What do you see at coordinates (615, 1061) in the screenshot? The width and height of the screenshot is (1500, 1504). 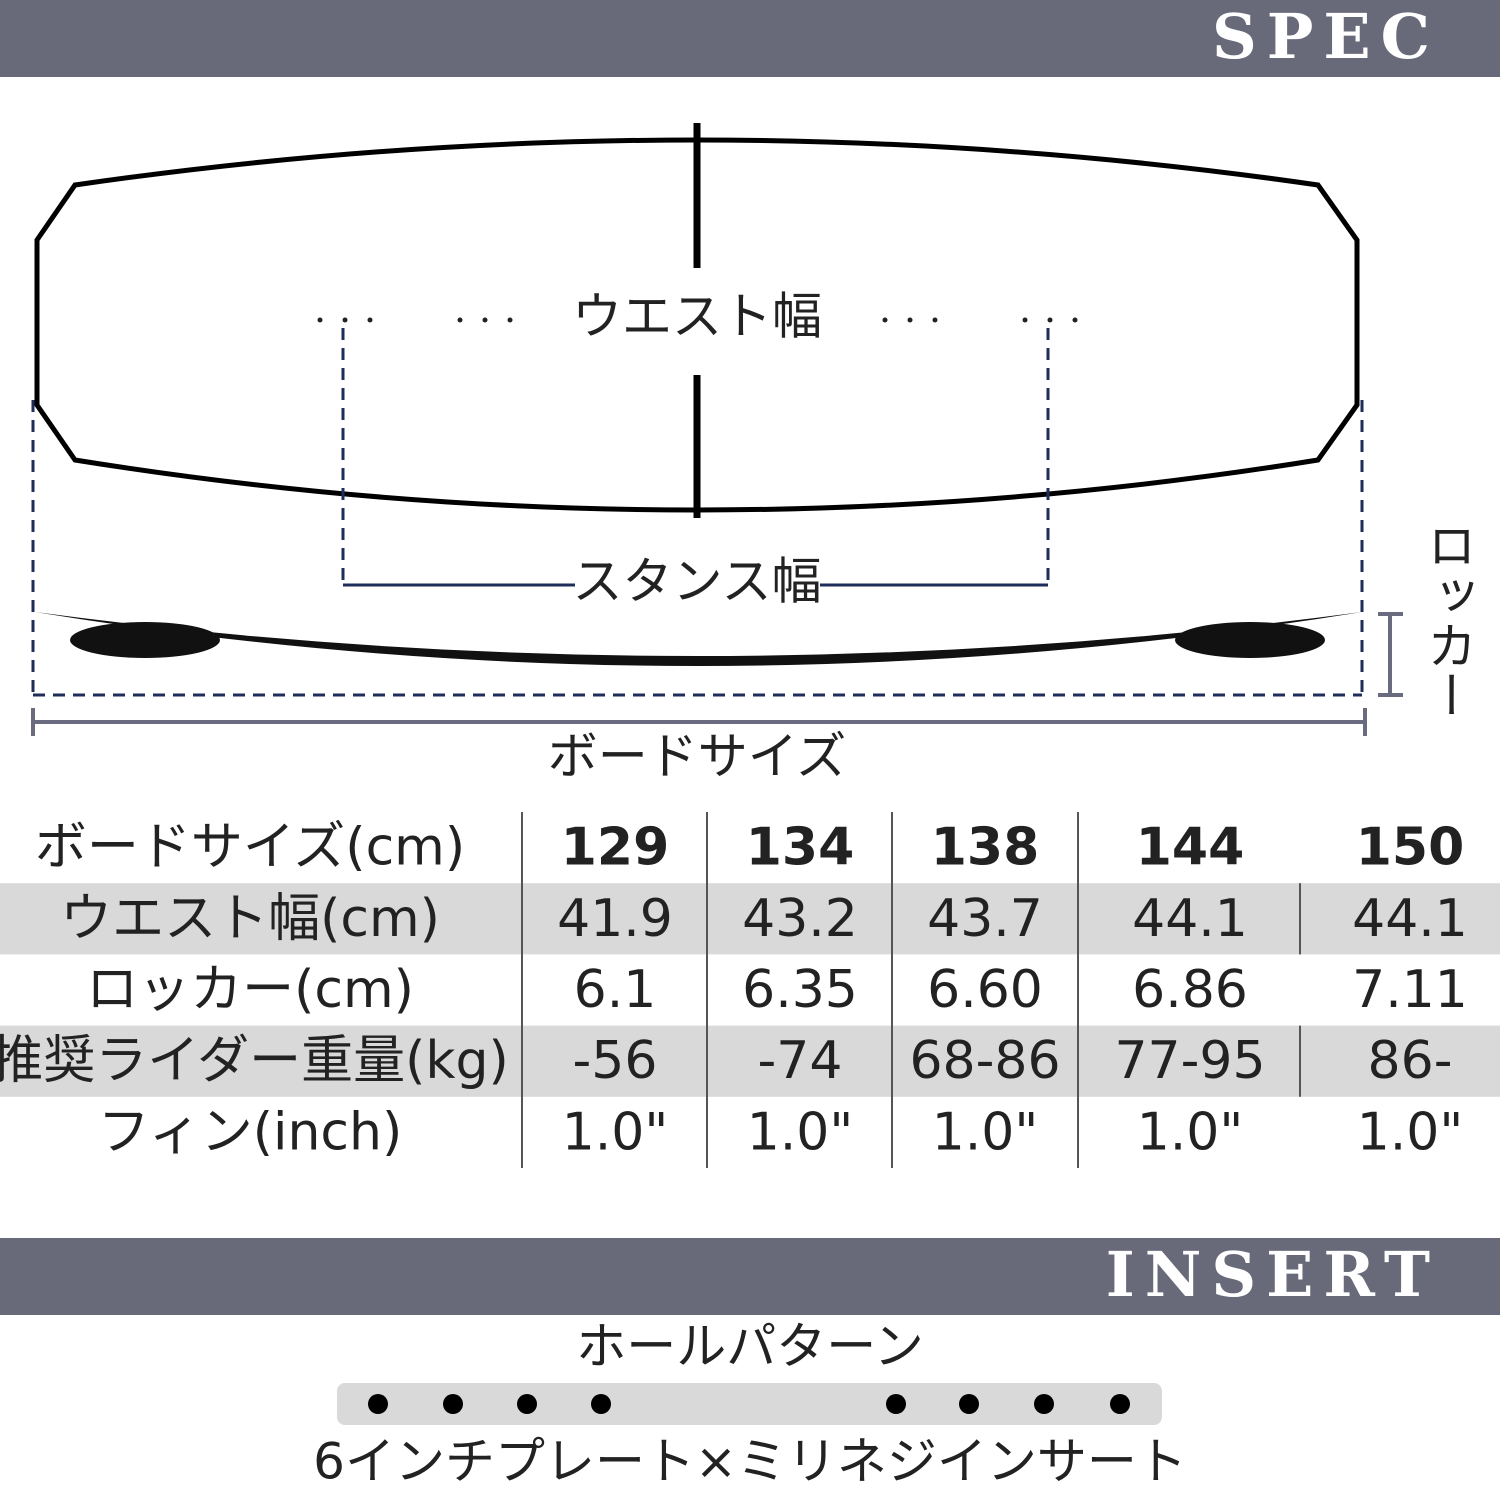 I see `table-cell: -56` at bounding box center [615, 1061].